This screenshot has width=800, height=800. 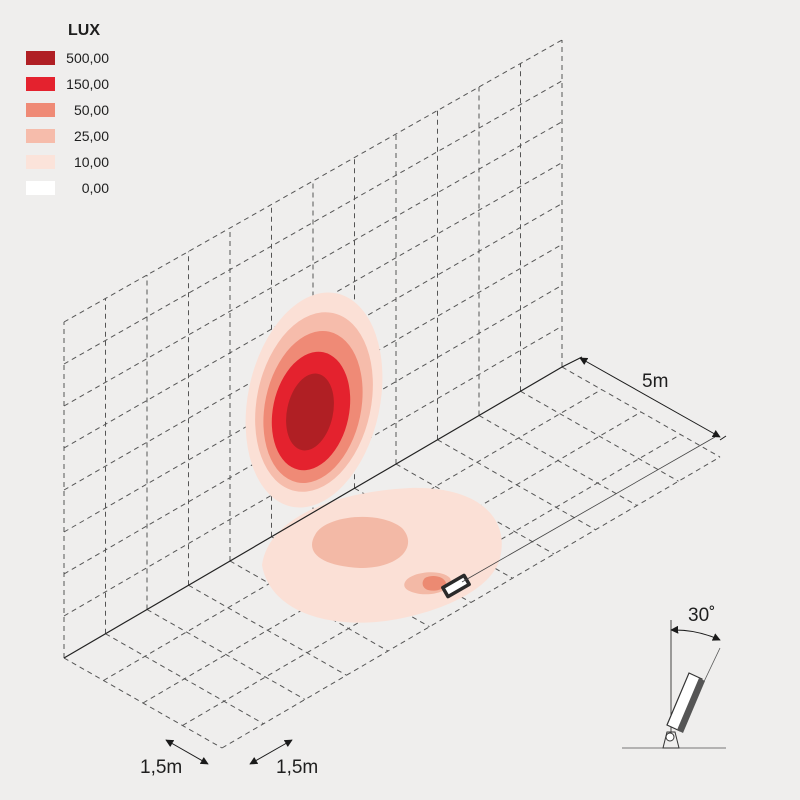 I want to click on legend-label: 10,00, so click(x=91, y=162).